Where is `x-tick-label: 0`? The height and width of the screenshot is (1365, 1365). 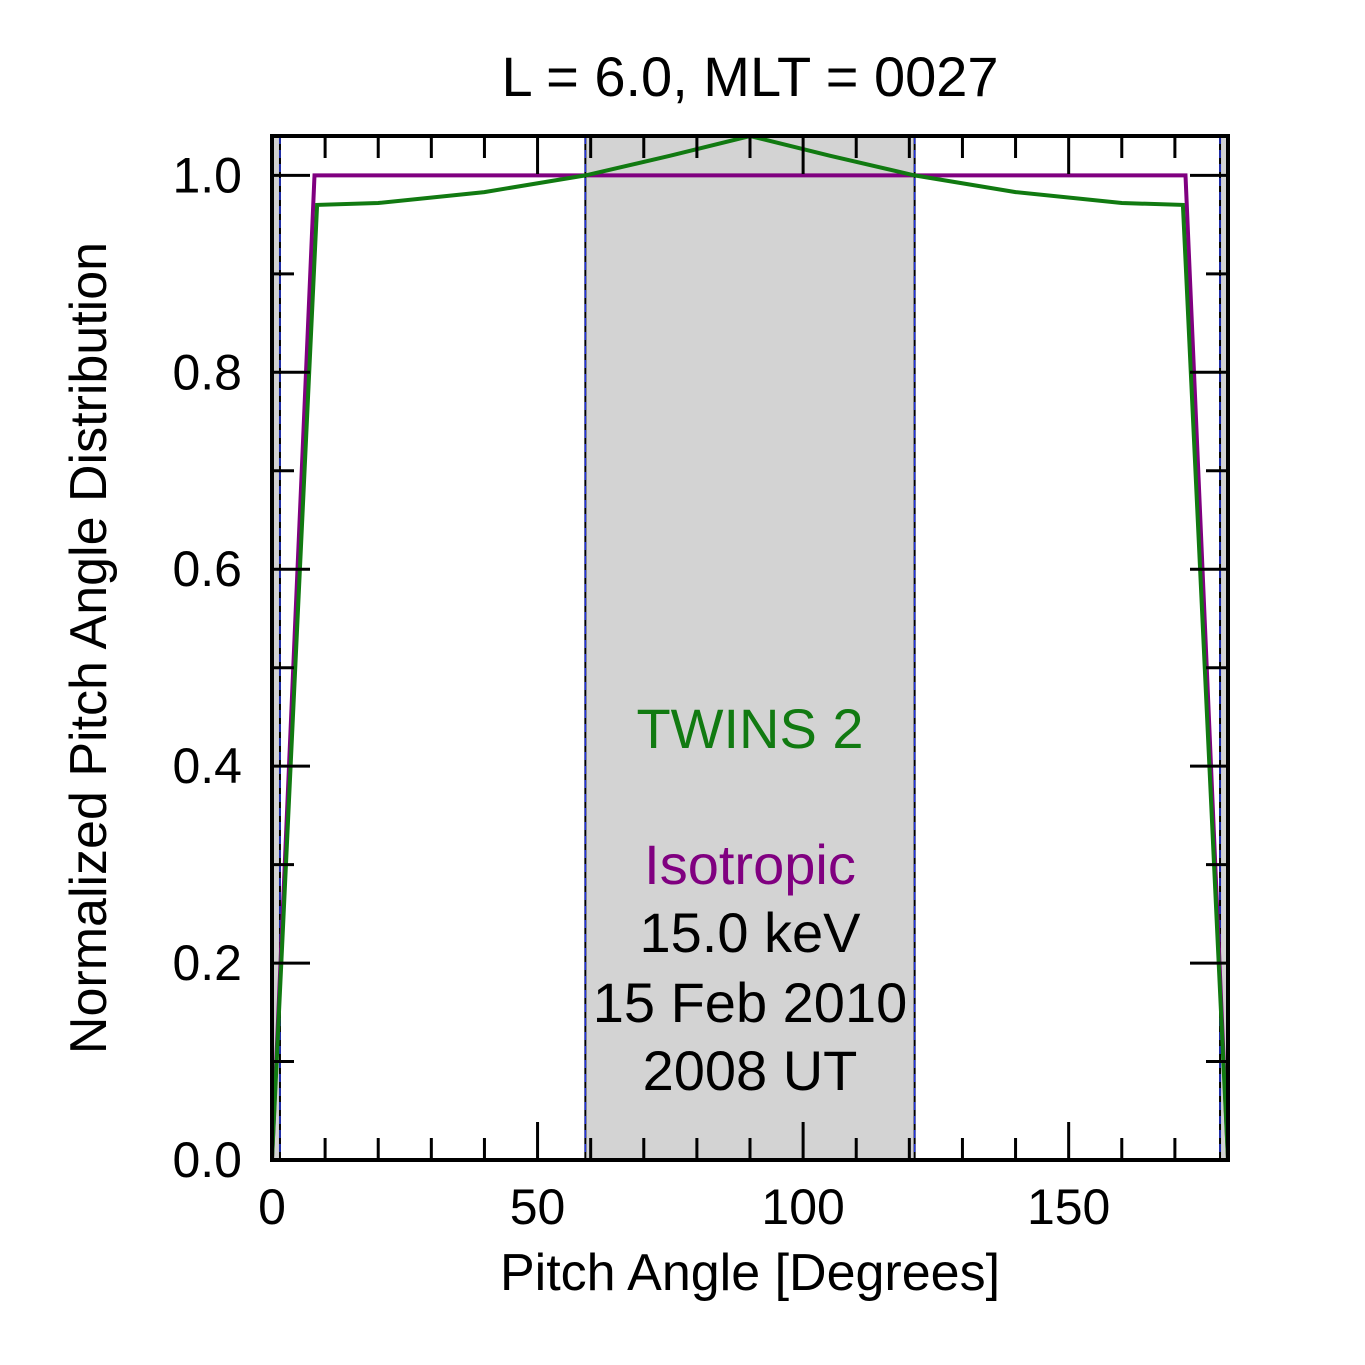
x-tick-label: 0 is located at coordinates (272, 1207).